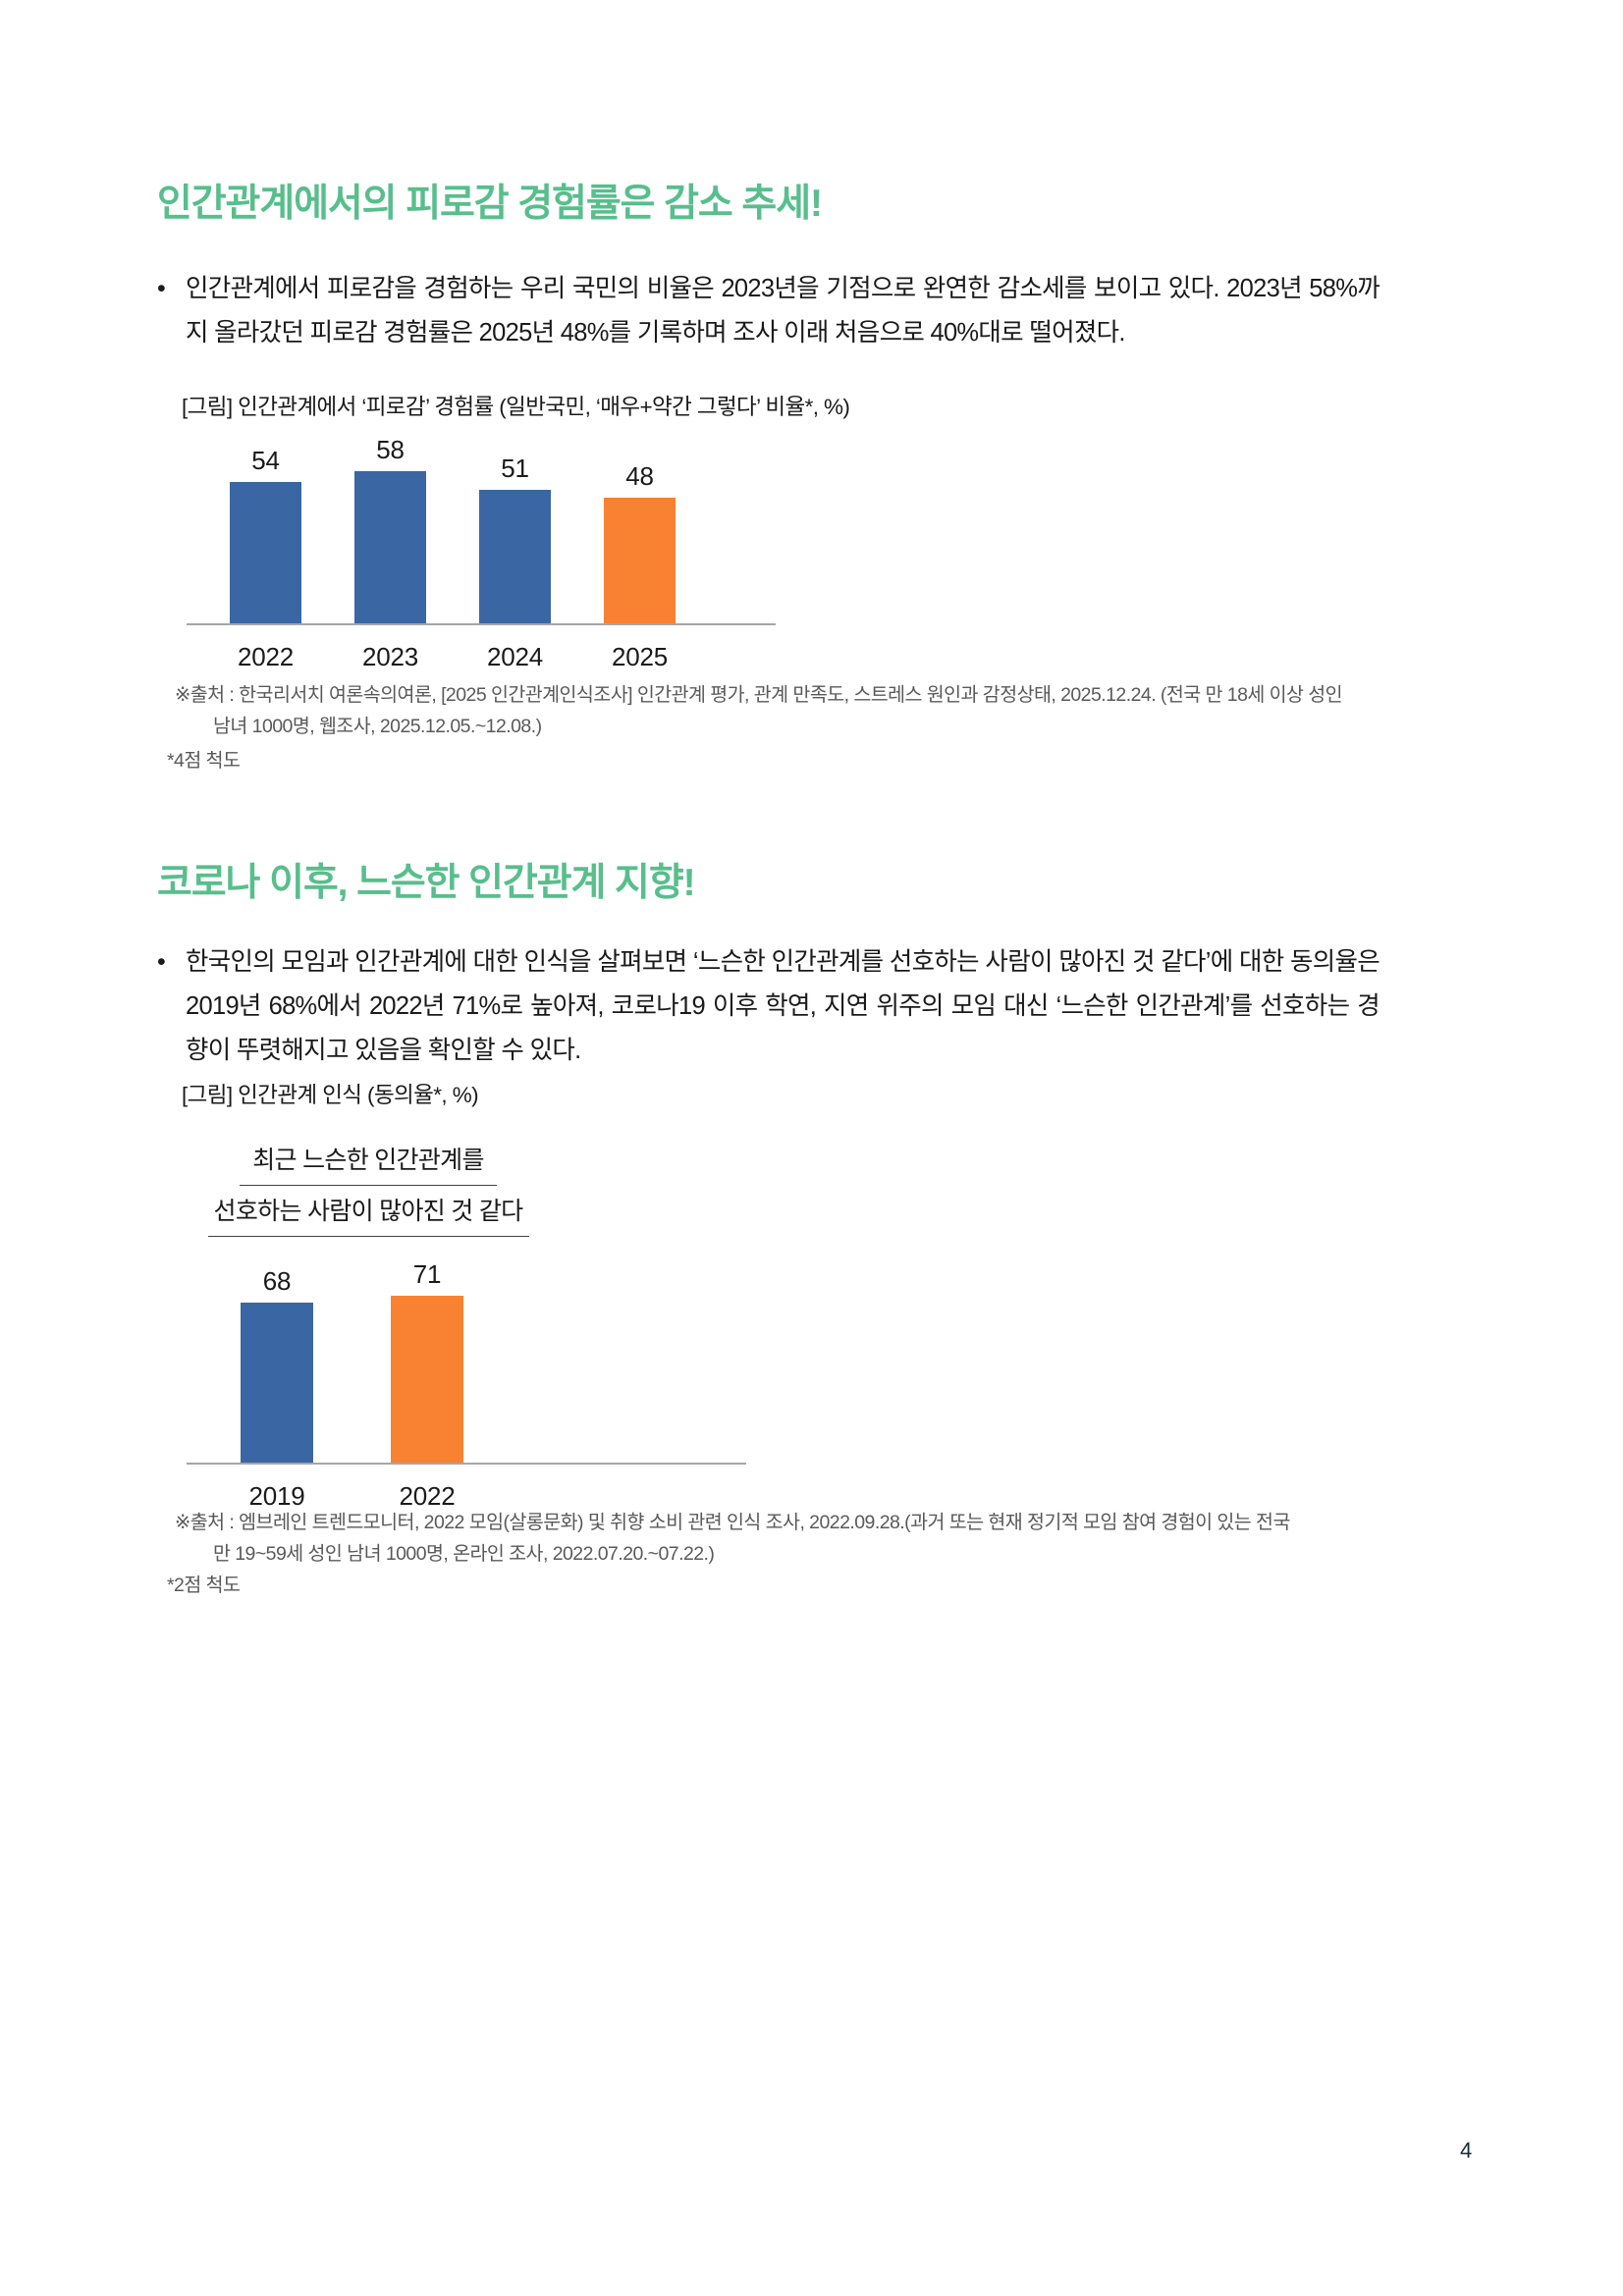 This screenshot has height=2296, width=1623. I want to click on footnote-2: *2점 척도, so click(204, 1586).